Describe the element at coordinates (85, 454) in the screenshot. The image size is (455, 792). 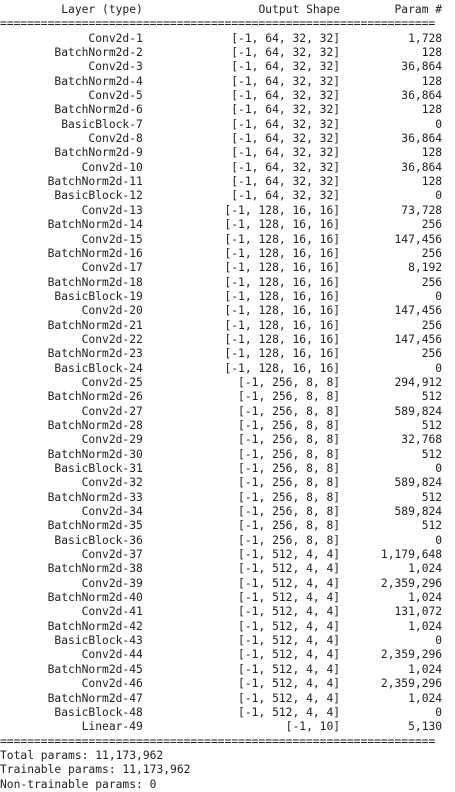
I see `layer-name: BatchNorm2d-30` at that location.